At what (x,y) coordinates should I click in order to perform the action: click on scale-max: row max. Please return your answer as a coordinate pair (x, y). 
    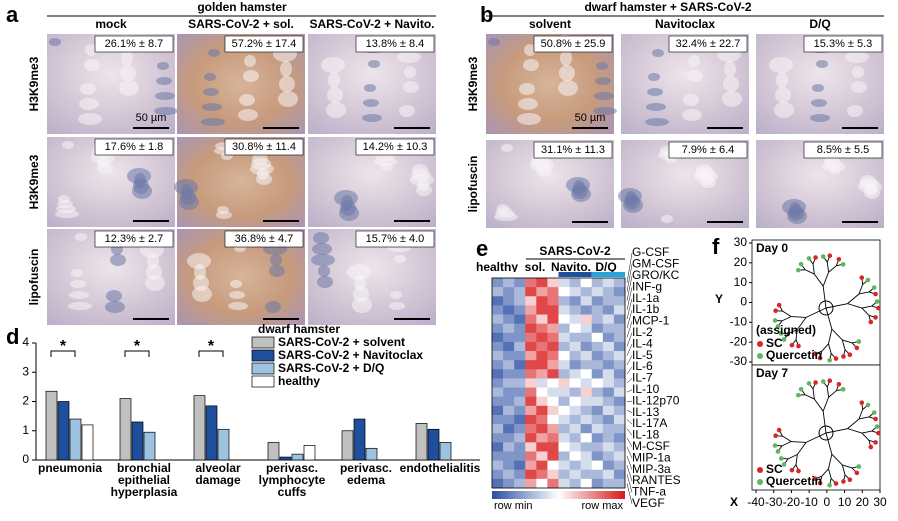
    Looking at the image, I should click on (602, 506).